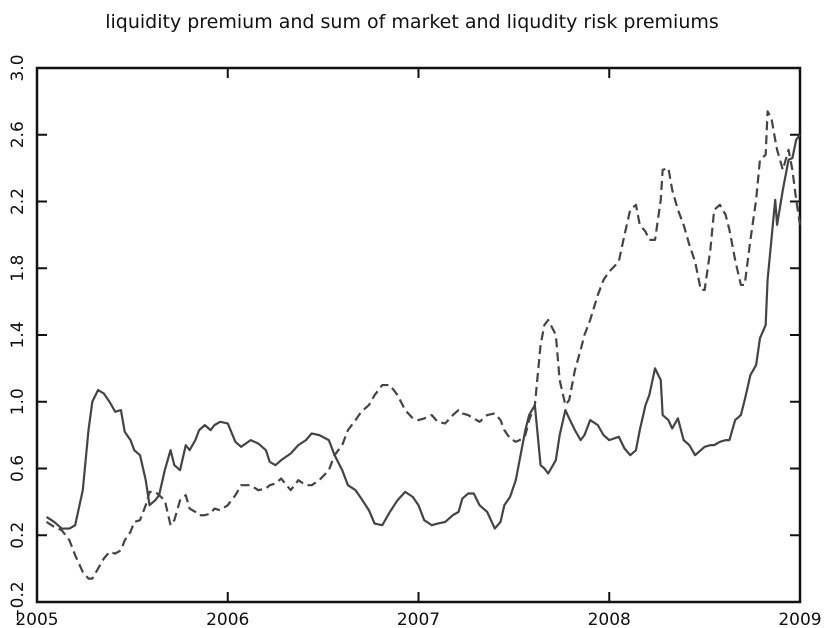  What do you see at coordinates (18, 401) in the screenshot?
I see `y-tick-label: 1.0` at bounding box center [18, 401].